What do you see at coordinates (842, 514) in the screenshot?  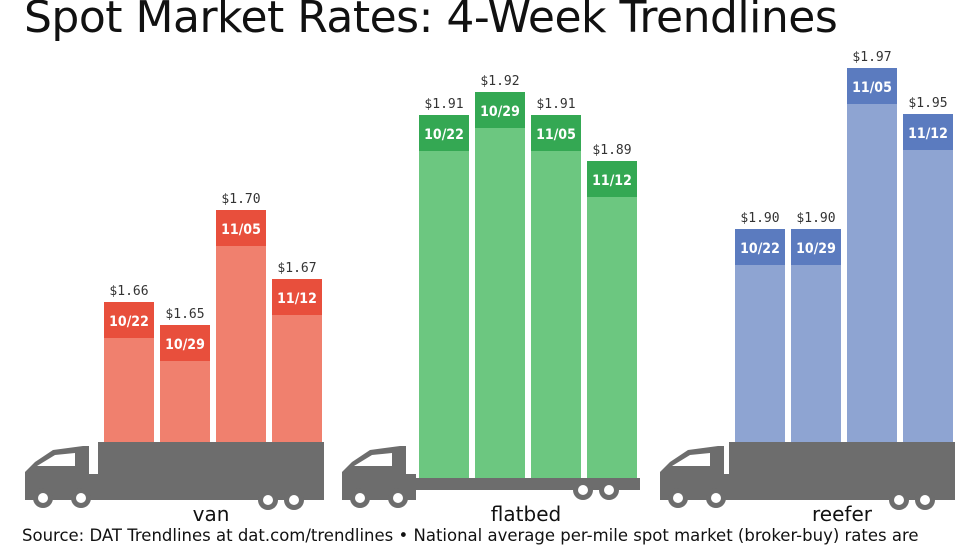 I see `panel-label-reefer: reefer` at bounding box center [842, 514].